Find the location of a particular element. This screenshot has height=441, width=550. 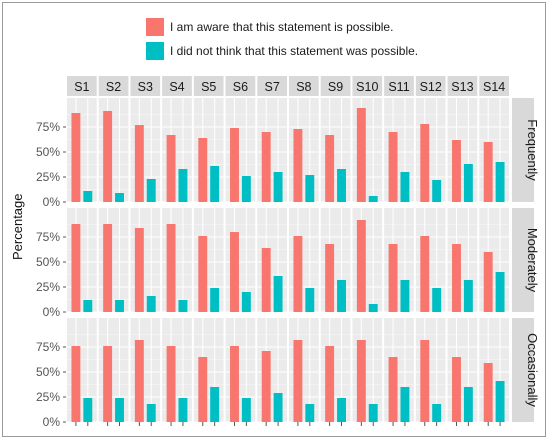

facet-row-label: Frequently is located at coordinates (532, 150).